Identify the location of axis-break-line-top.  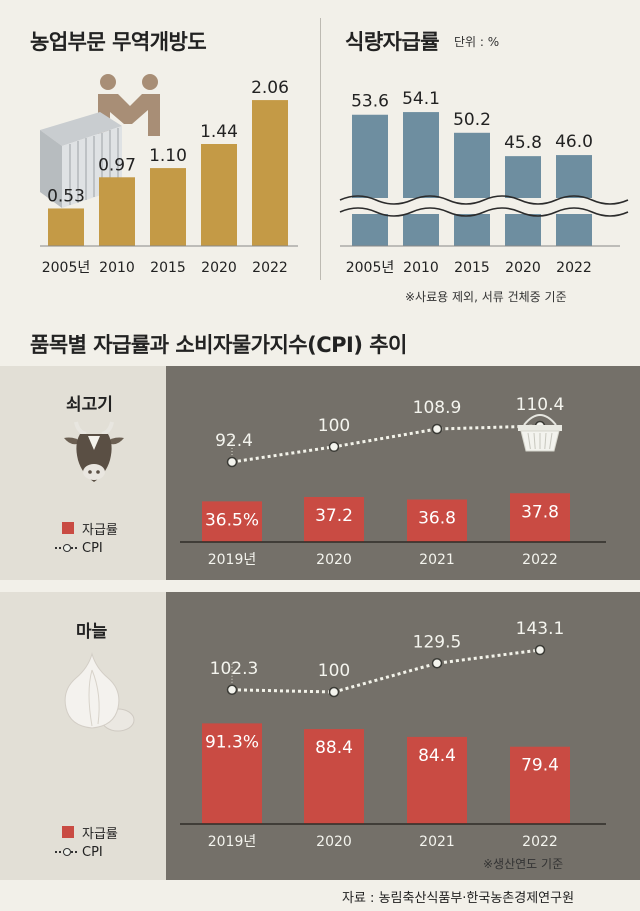
(484, 200).